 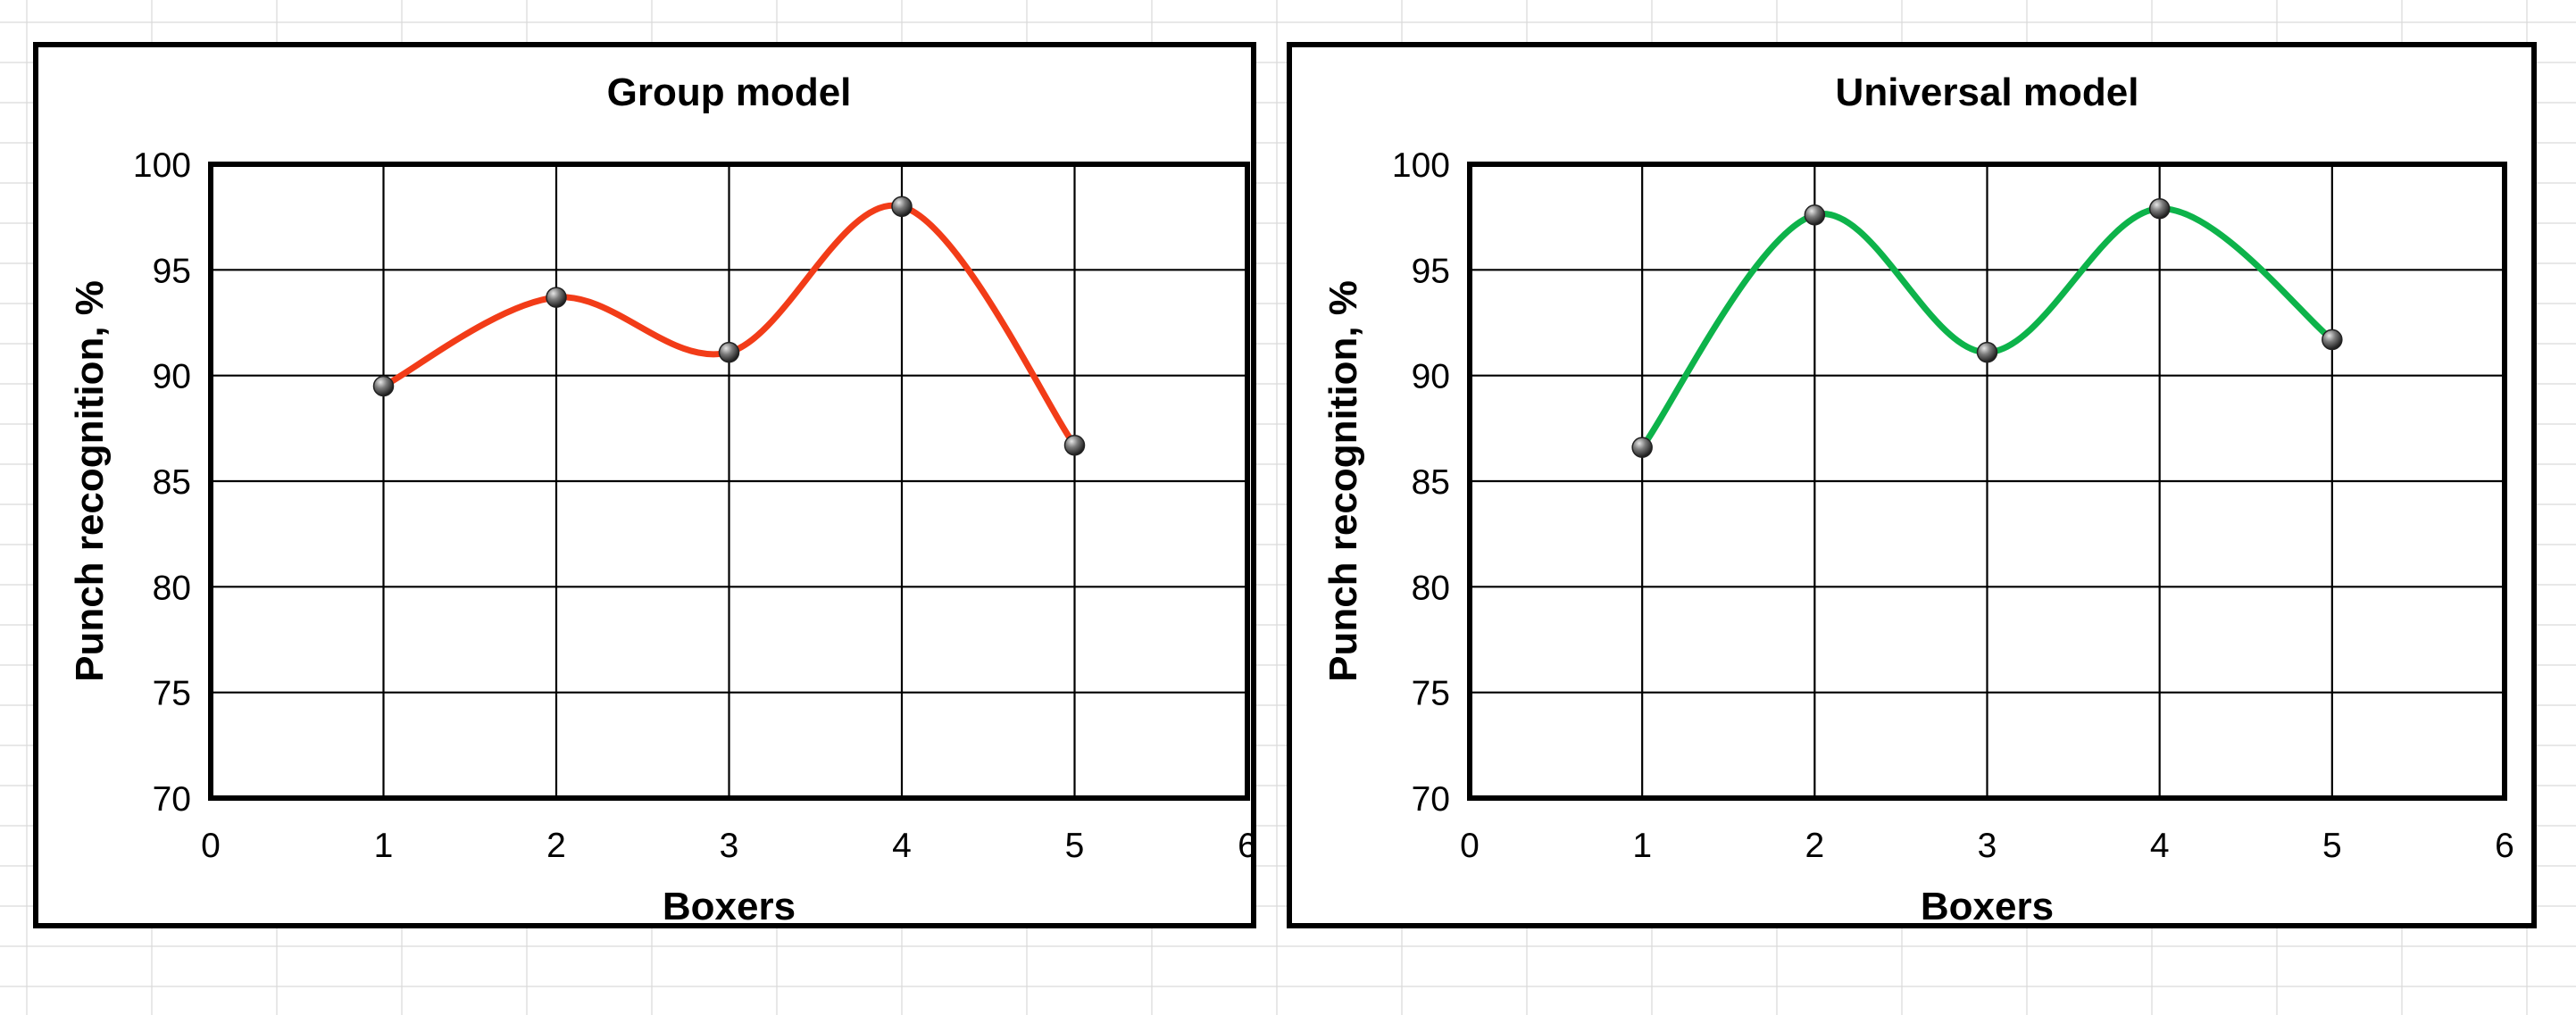 I want to click on chart-1-x-tick-label: 2, so click(x=556, y=846).